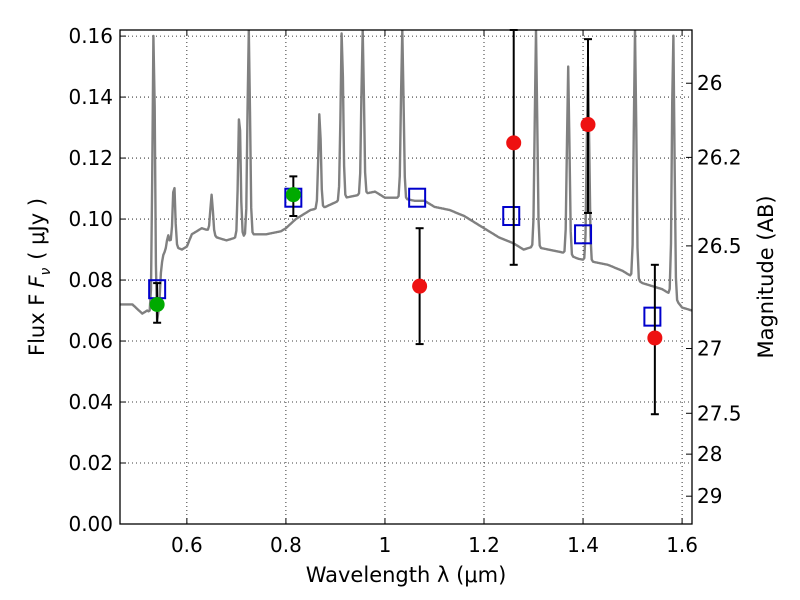 The width and height of the screenshot is (800, 600). What do you see at coordinates (90, 97) in the screenshot?
I see `y-tick-label: 0.14` at bounding box center [90, 97].